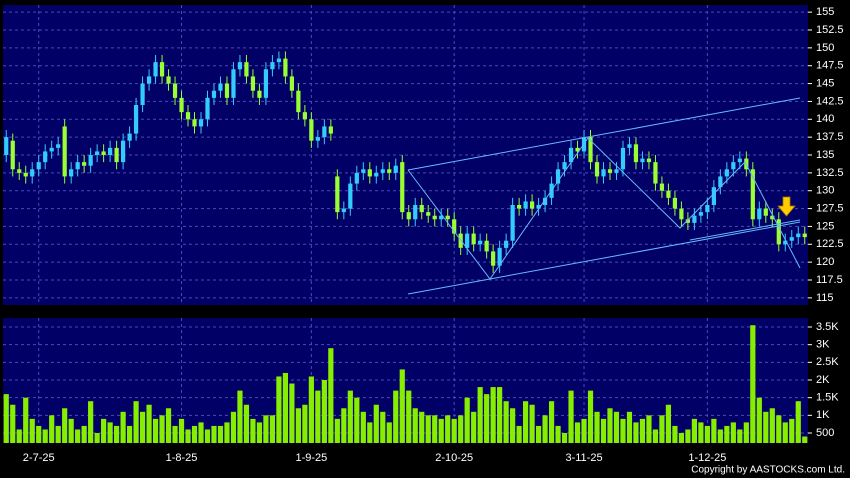  Describe the element at coordinates (823, 415) in the screenshot. I see `y-tick-label: 1K` at that location.